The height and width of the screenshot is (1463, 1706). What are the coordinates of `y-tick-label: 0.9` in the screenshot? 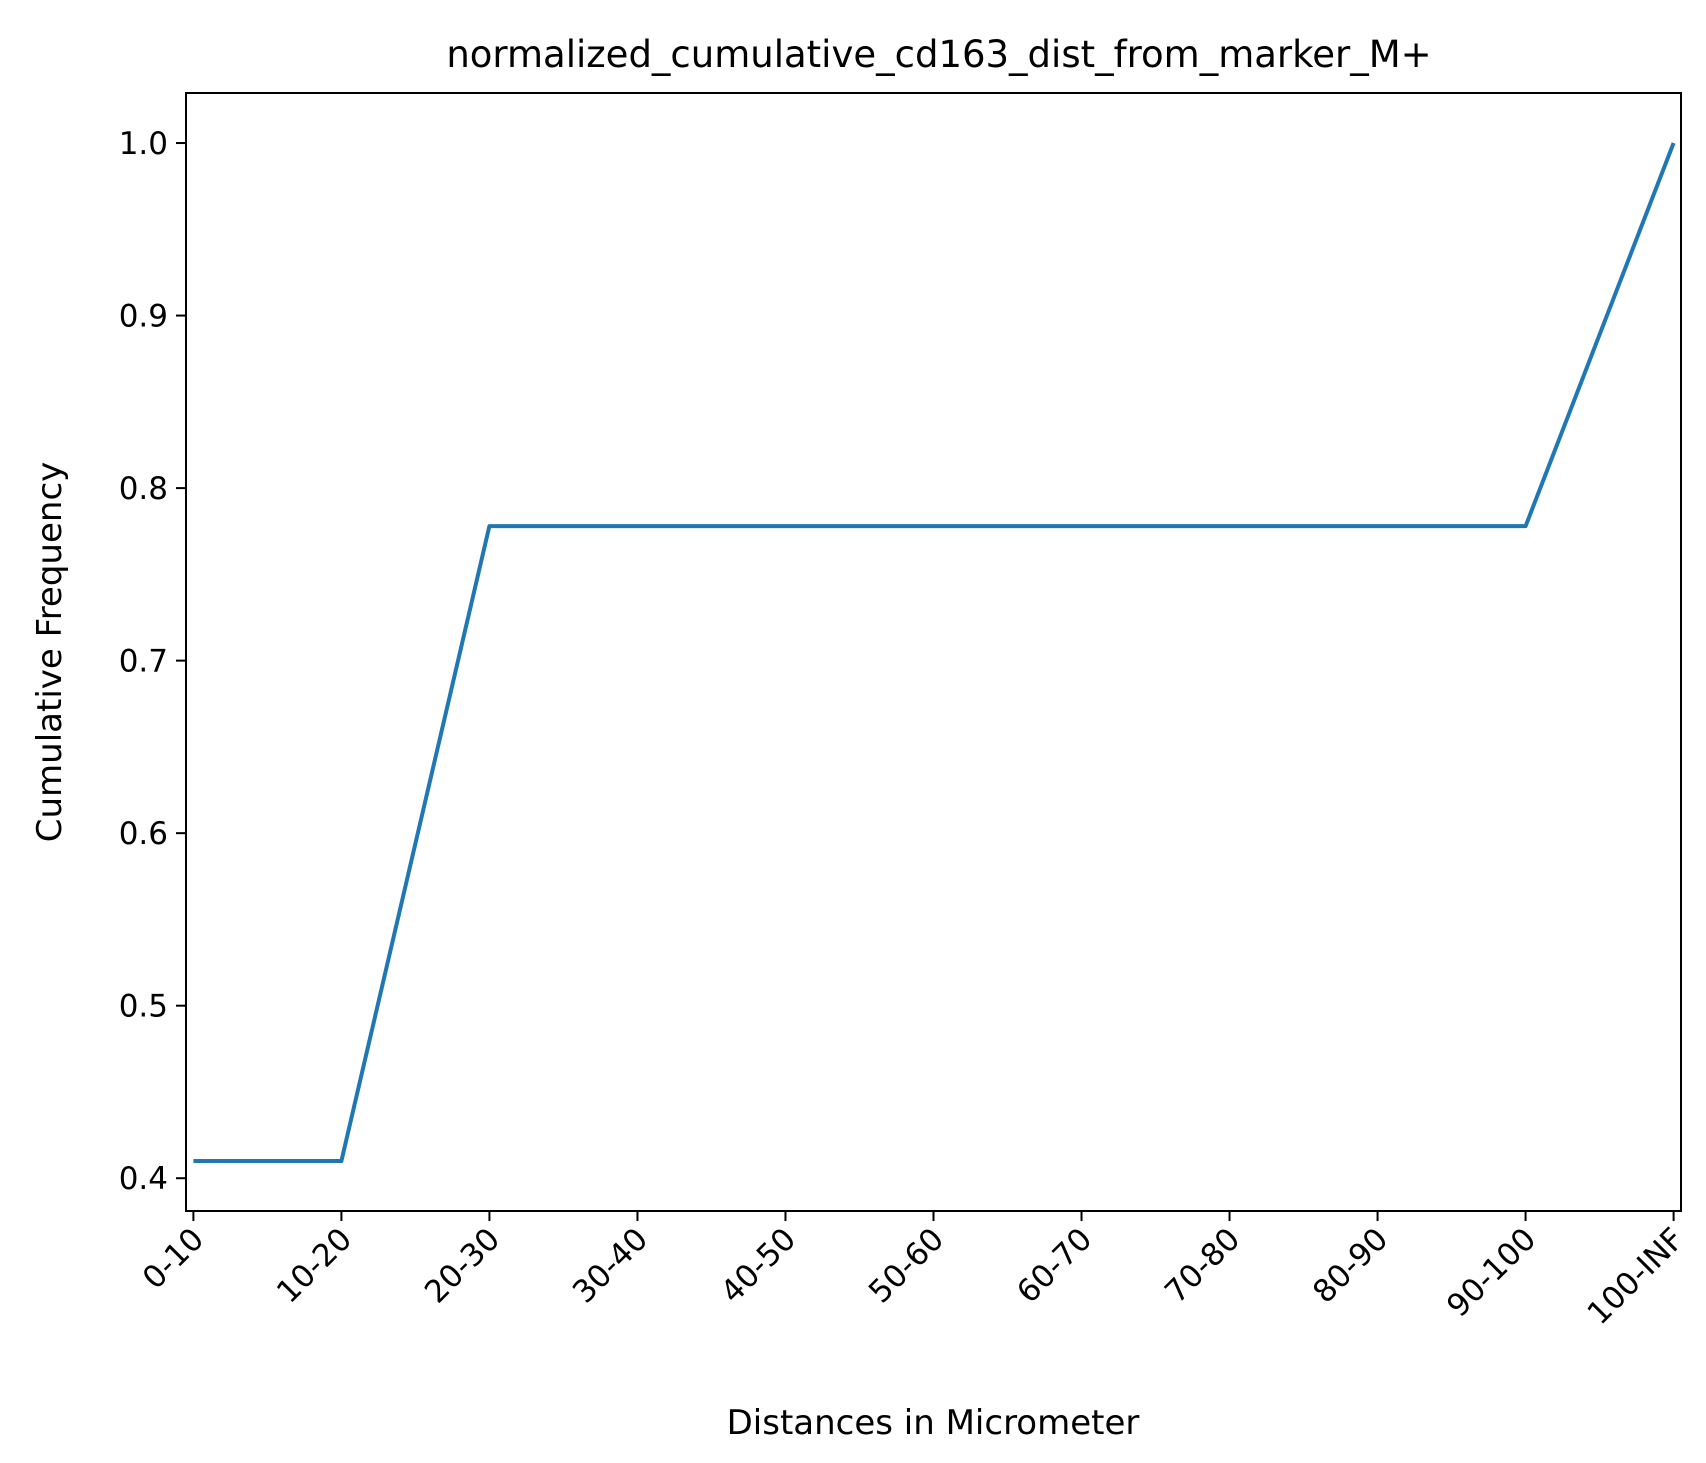 It's located at (143, 317).